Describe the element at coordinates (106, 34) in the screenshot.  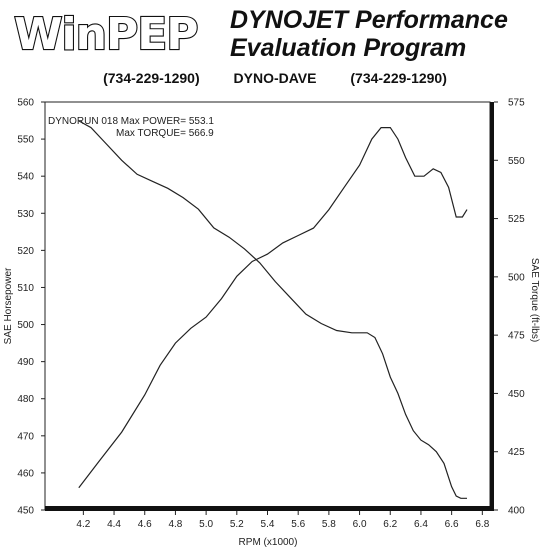
I see `logo-text: WinPEP` at that location.